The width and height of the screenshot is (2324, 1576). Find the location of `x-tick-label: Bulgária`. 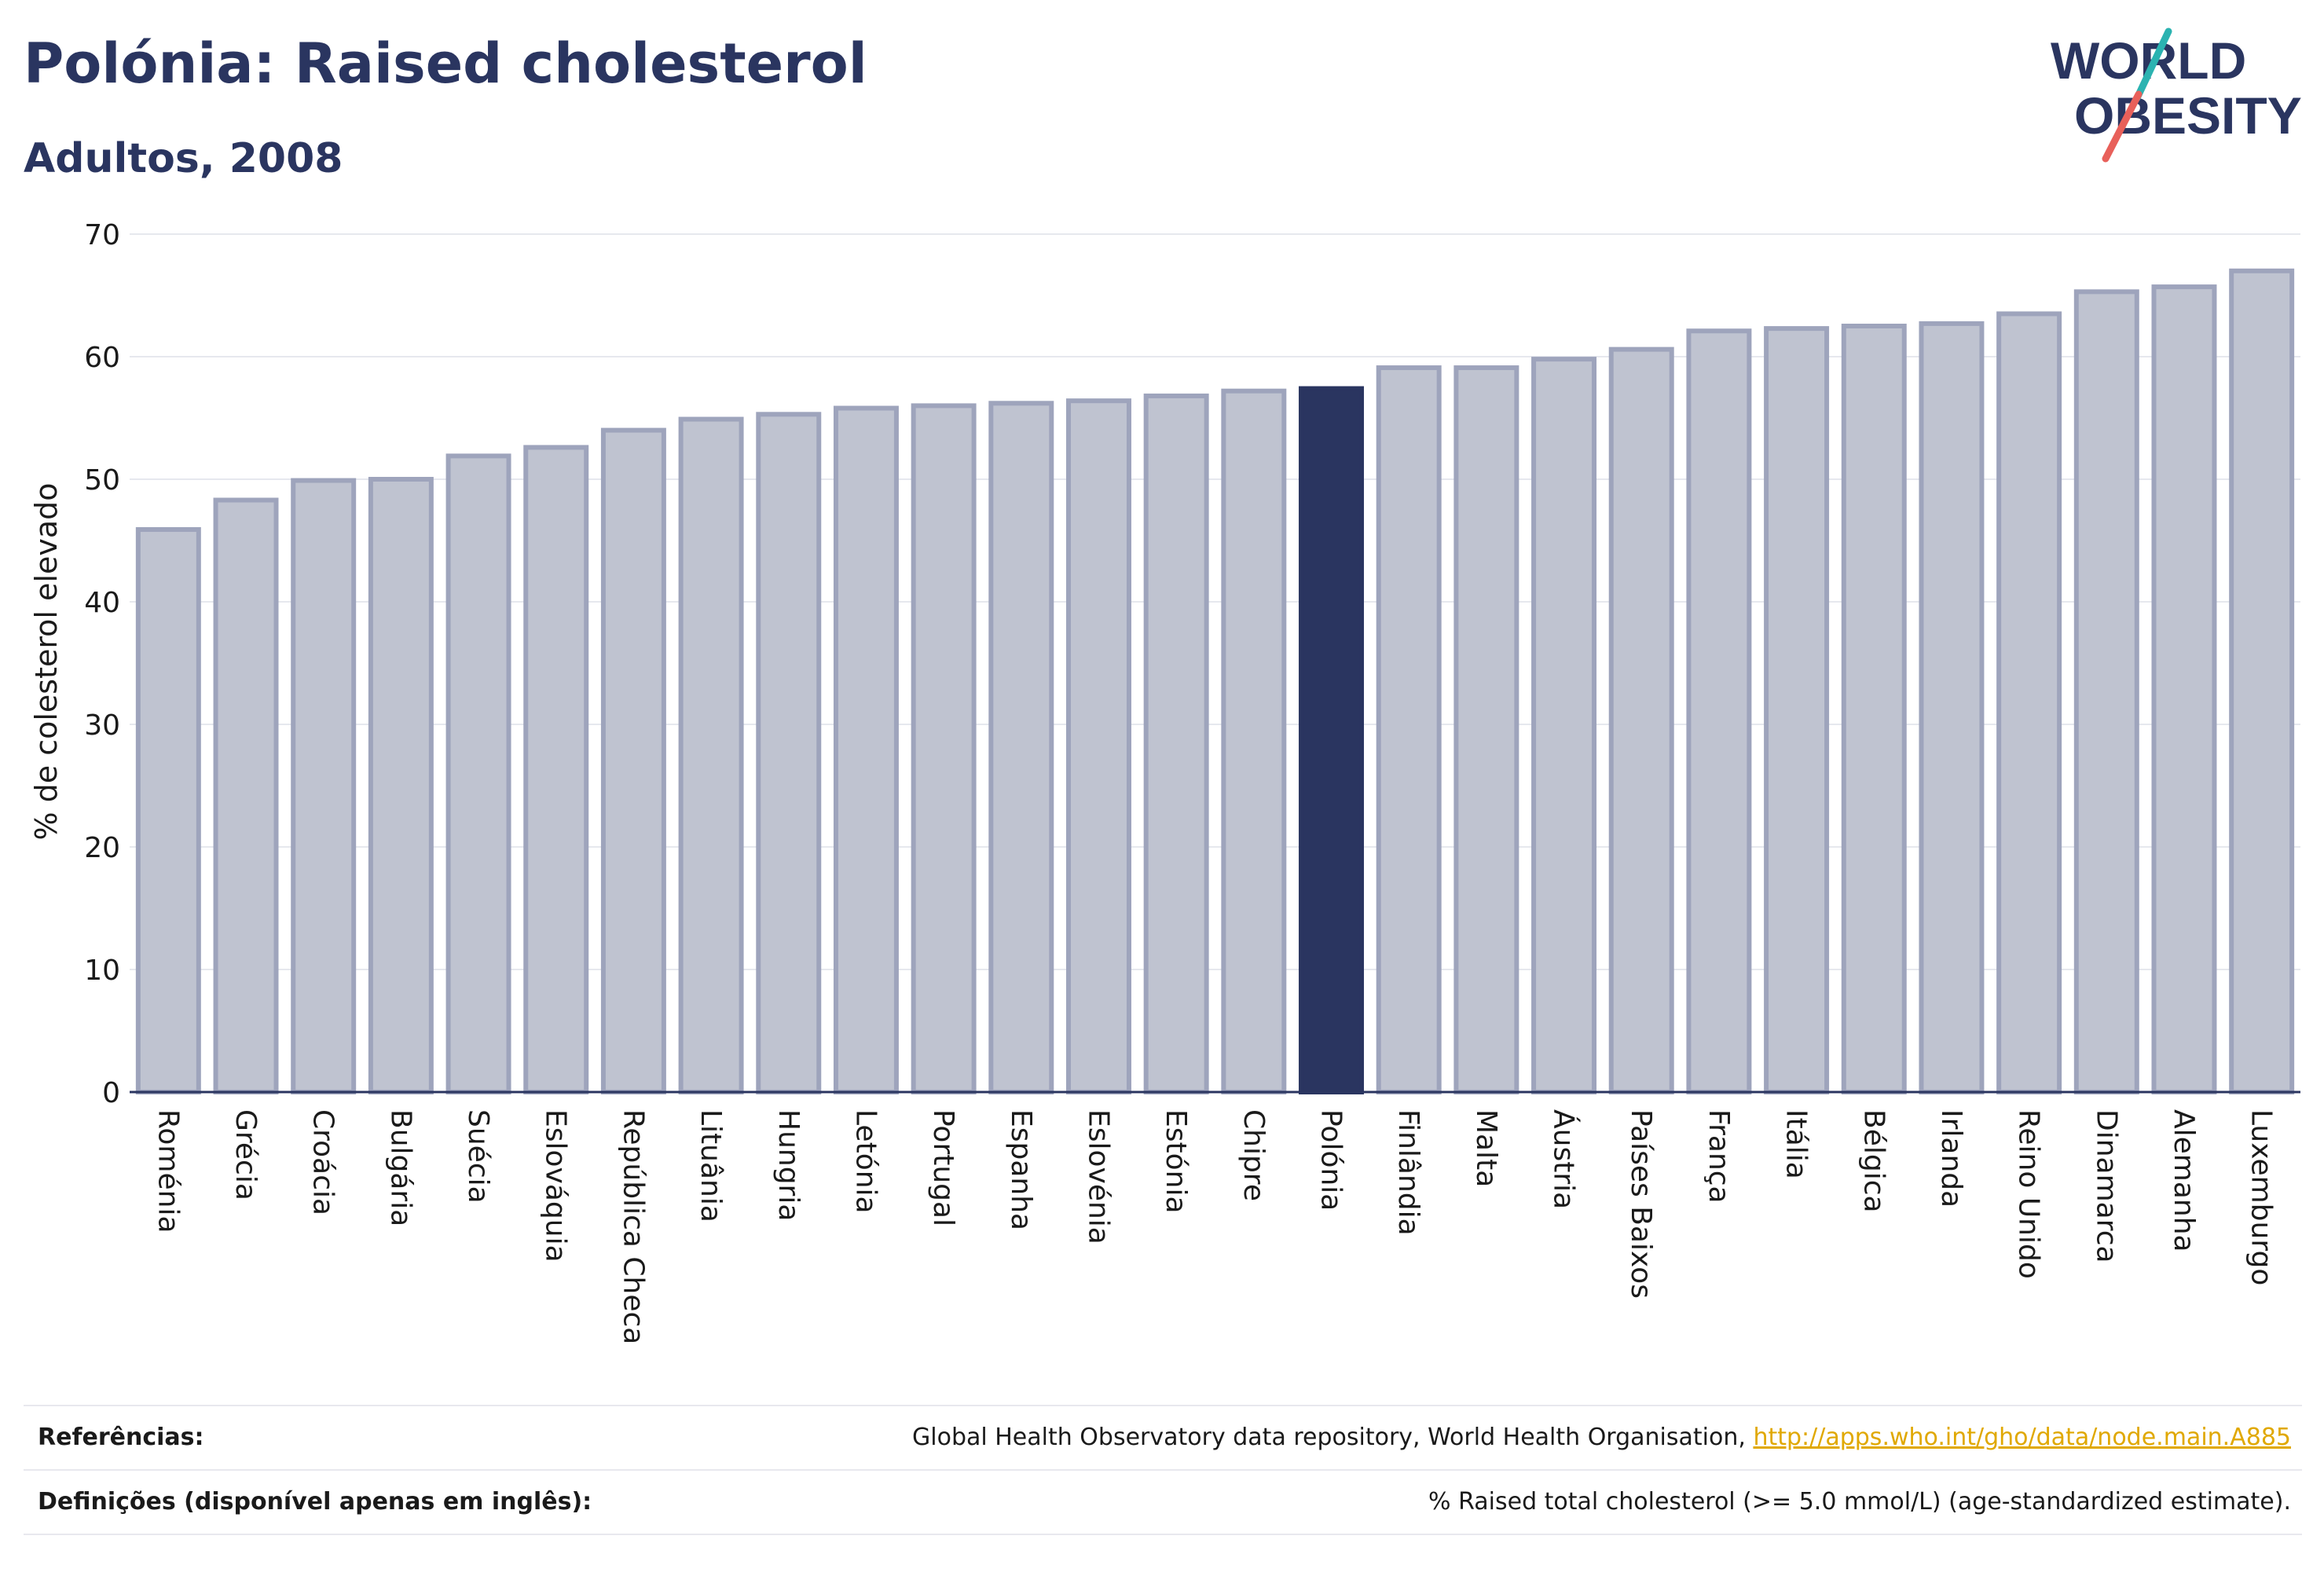

x-tick-label: Bulgária is located at coordinates (400, 1167).